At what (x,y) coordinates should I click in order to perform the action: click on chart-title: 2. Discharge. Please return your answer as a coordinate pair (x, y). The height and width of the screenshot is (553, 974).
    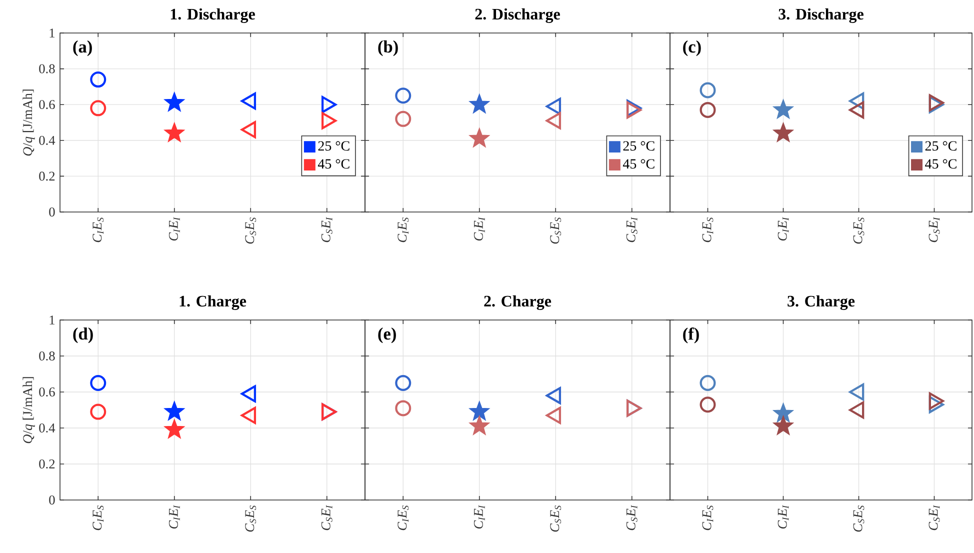
    Looking at the image, I should click on (517, 15).